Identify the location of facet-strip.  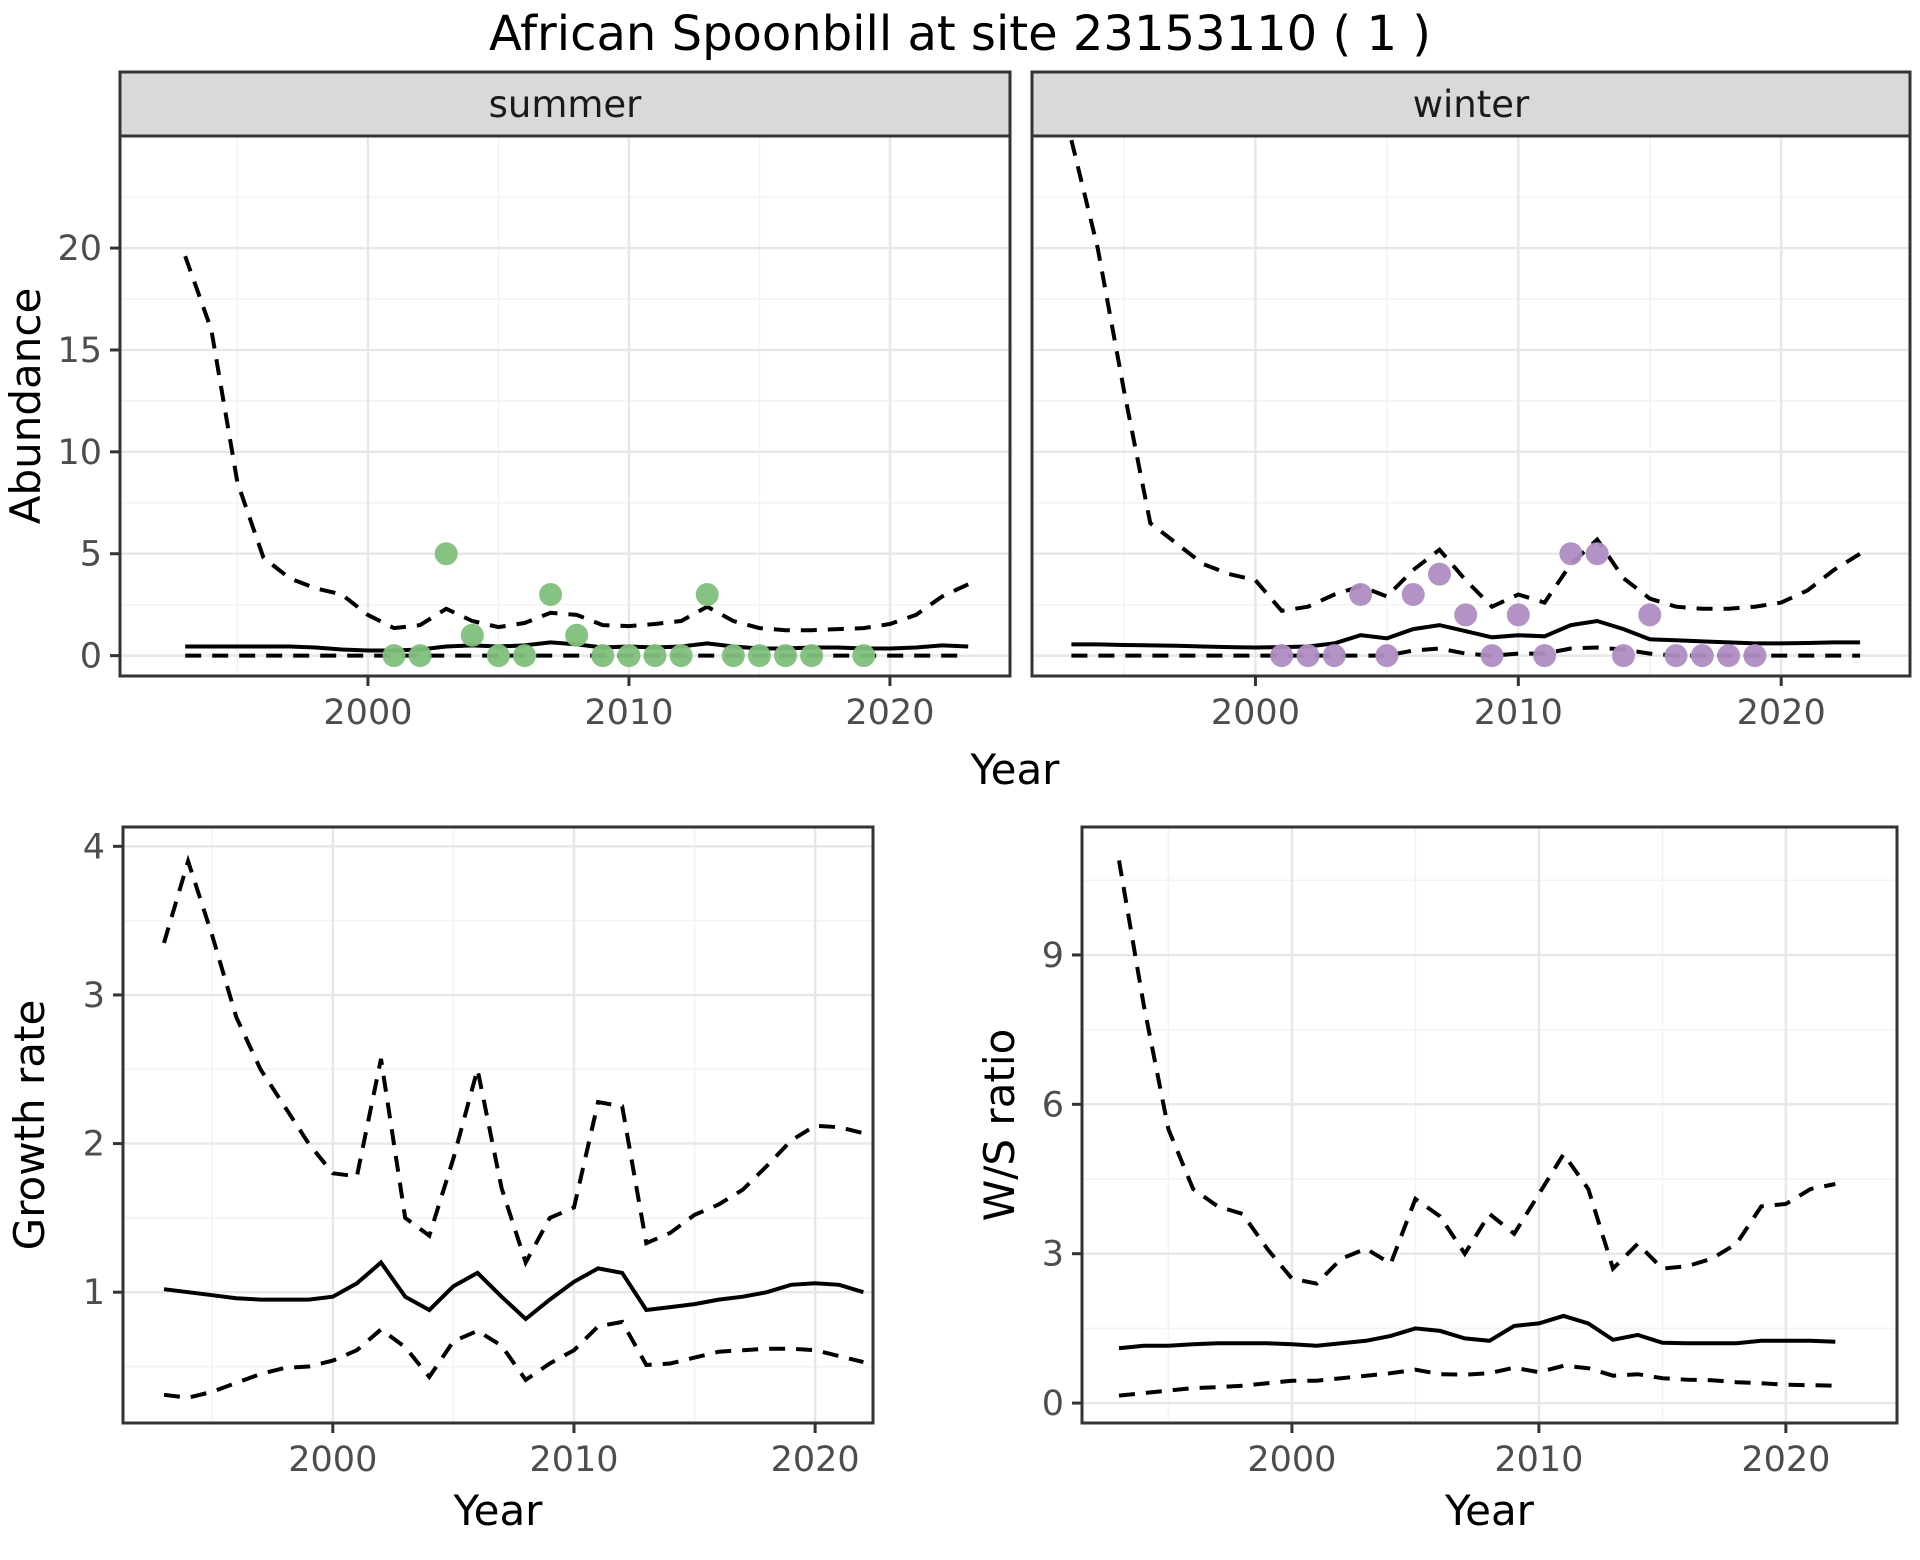
(565, 104).